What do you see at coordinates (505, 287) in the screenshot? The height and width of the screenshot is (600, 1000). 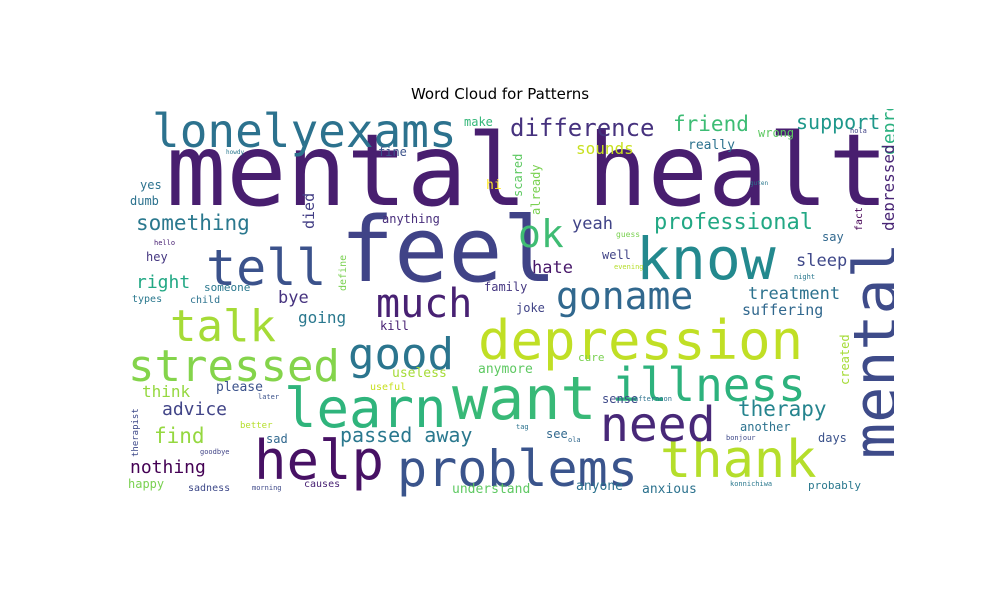 I see `word-family: family` at bounding box center [505, 287].